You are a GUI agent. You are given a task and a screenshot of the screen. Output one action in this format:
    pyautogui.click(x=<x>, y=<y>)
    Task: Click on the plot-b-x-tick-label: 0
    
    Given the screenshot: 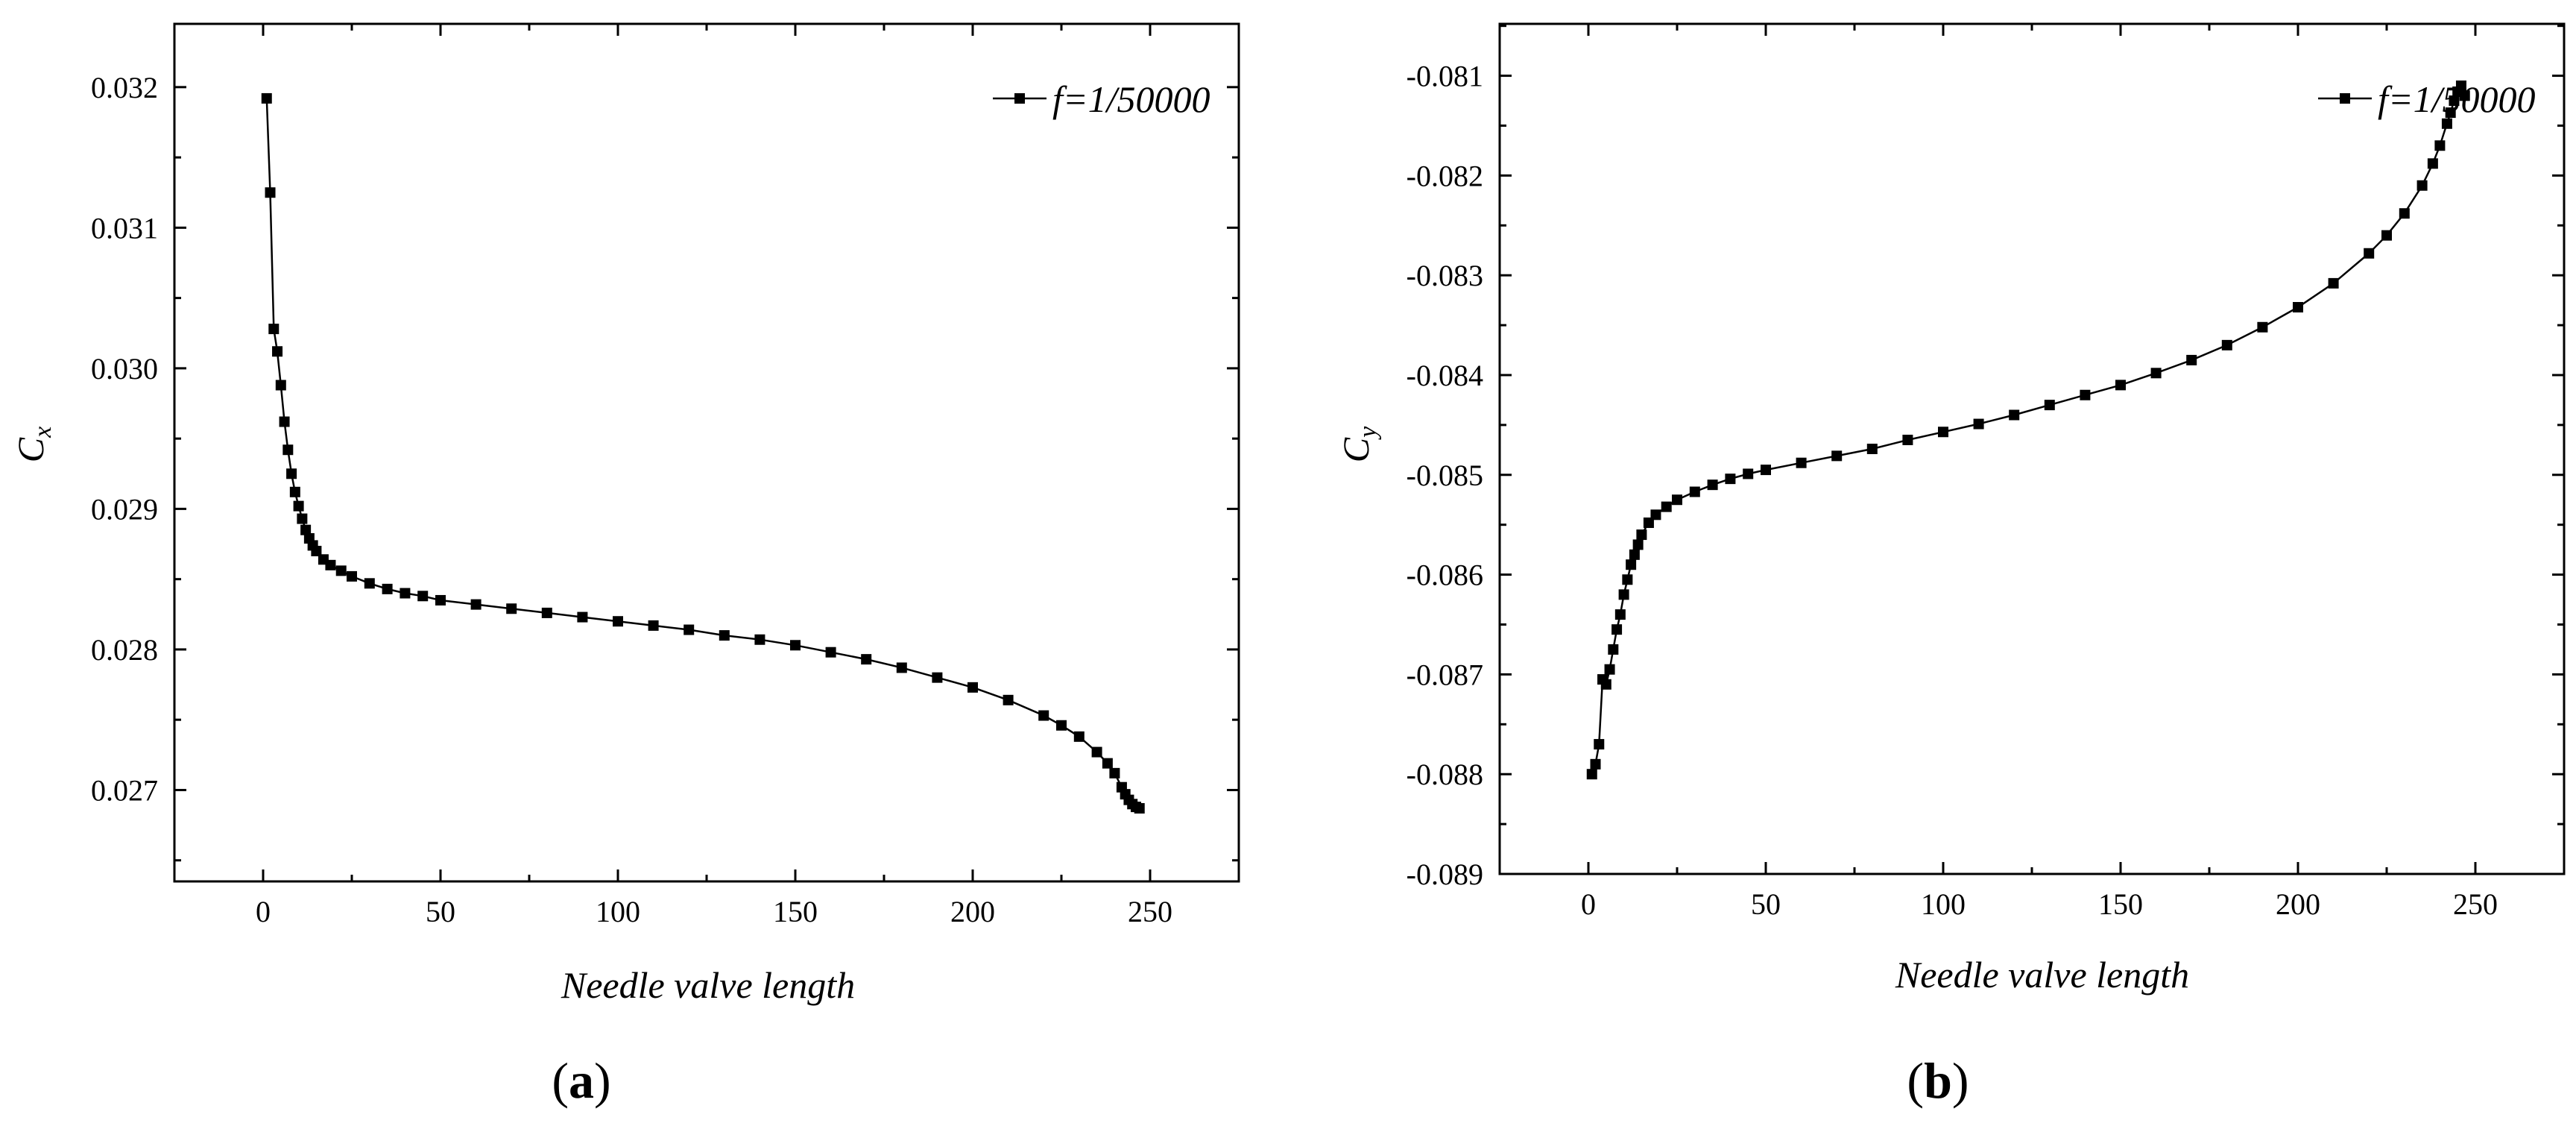 What is the action you would take?
    pyautogui.click(x=1588, y=904)
    